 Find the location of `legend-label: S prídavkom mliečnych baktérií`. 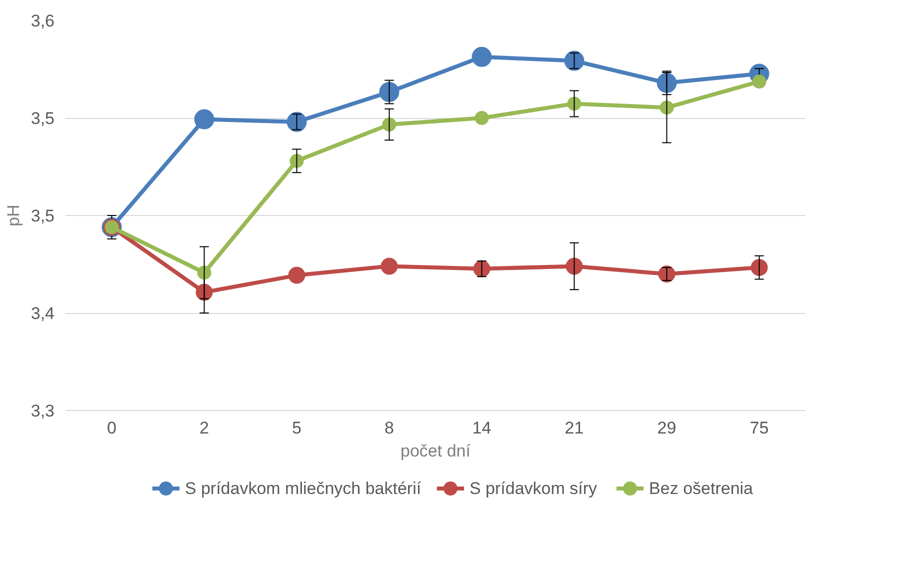

legend-label: S prídavkom mliečnych baktérií is located at coordinates (303, 488).